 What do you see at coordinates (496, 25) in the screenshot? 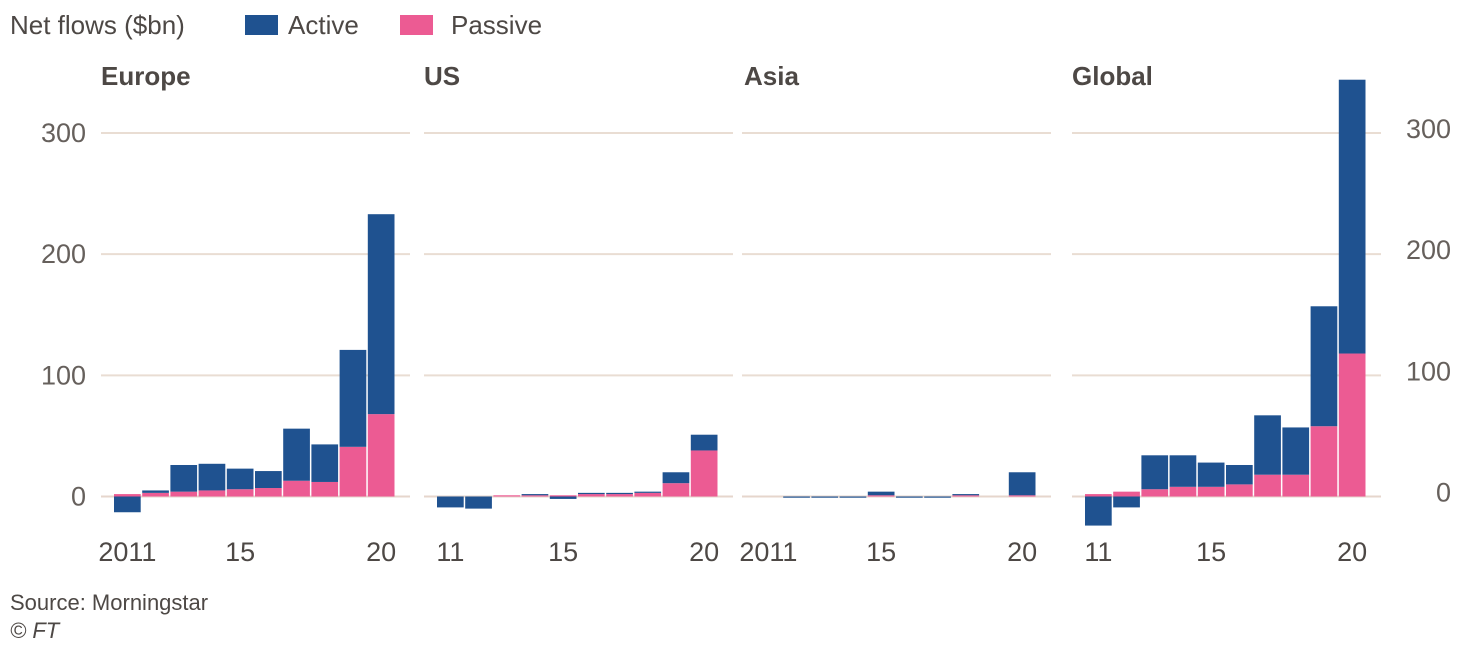
I see `legend-label-passive: Passive` at bounding box center [496, 25].